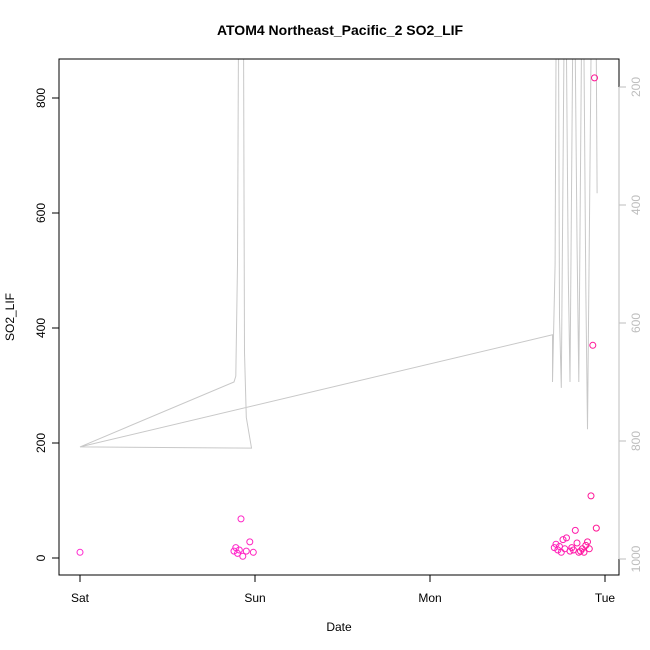  I want to click on y-tick-label: 200, so click(41, 443).